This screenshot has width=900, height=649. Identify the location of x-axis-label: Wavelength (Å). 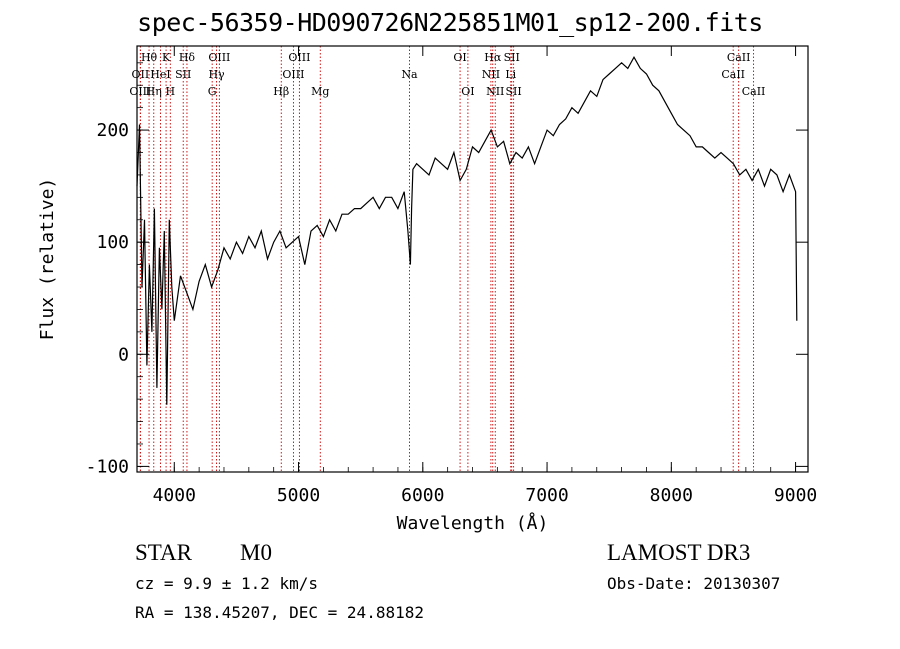
(473, 523).